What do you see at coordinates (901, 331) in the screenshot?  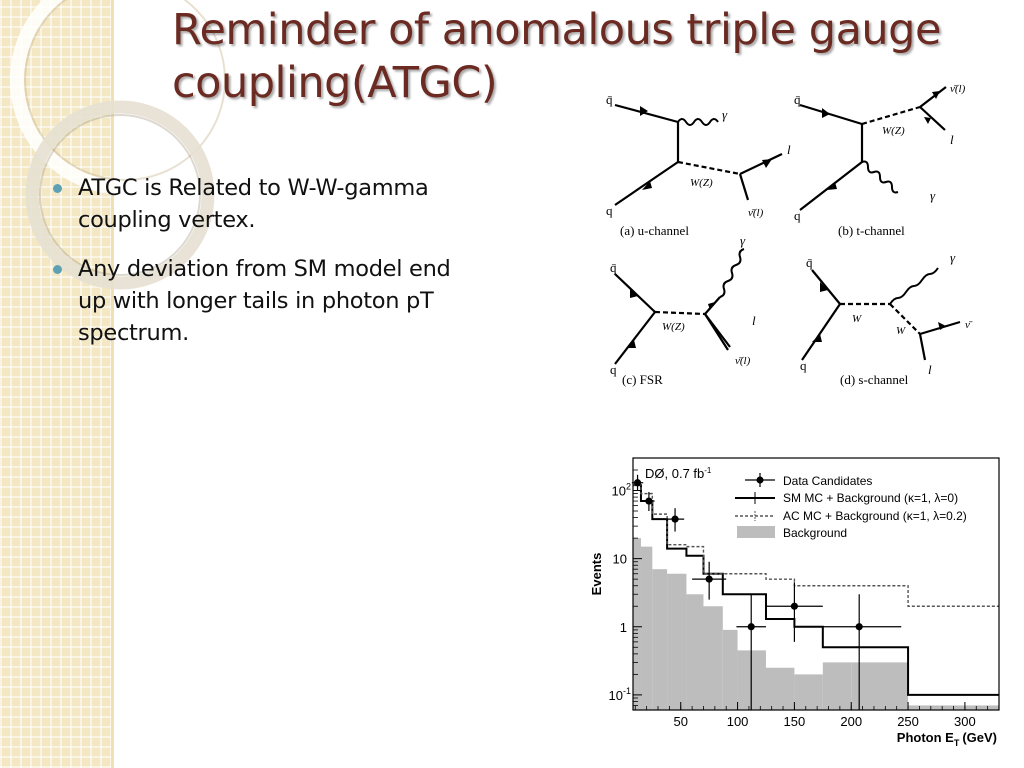 I see `label-boson-2: W` at bounding box center [901, 331].